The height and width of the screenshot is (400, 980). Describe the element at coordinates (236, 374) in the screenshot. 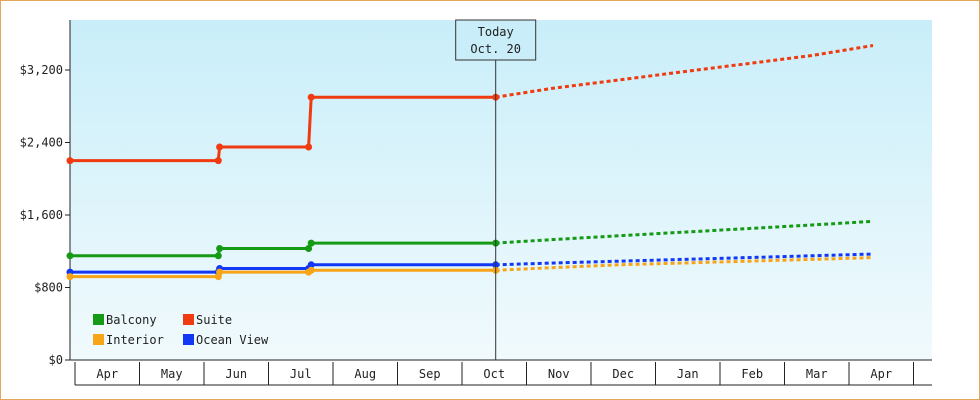

I see `month-label: Jun` at that location.